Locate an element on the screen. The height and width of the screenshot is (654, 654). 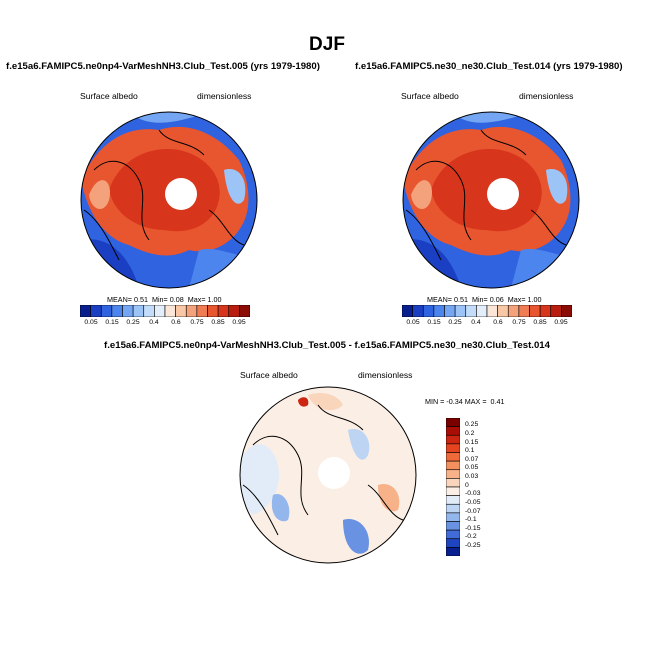
cb2-label: 0.4 is located at coordinates (476, 322).